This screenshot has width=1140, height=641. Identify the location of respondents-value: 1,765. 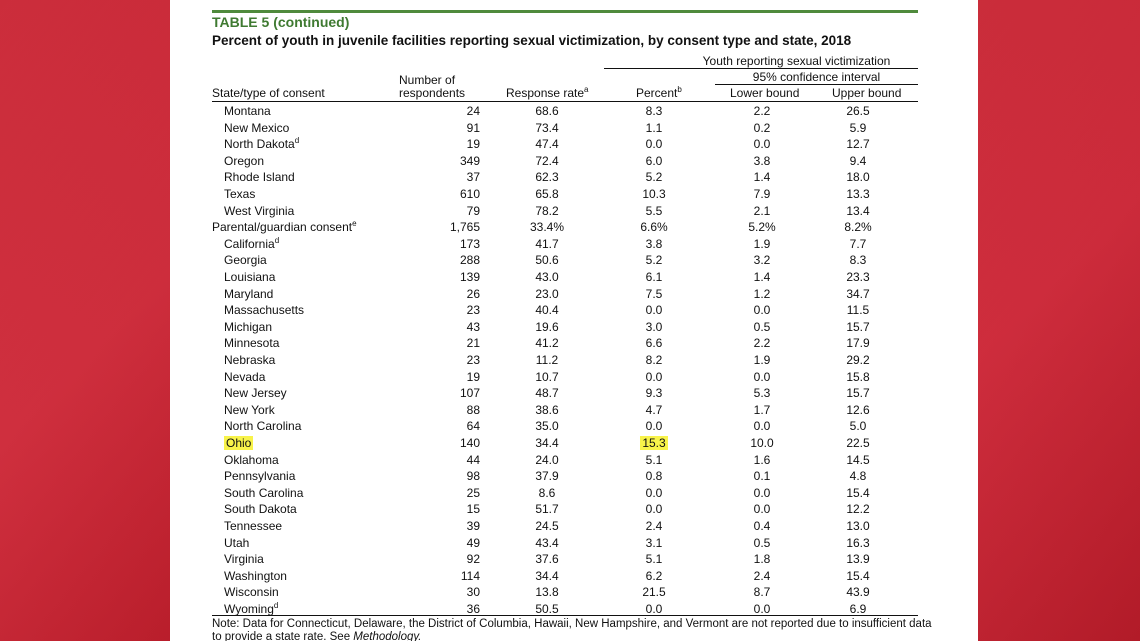
(464, 227).